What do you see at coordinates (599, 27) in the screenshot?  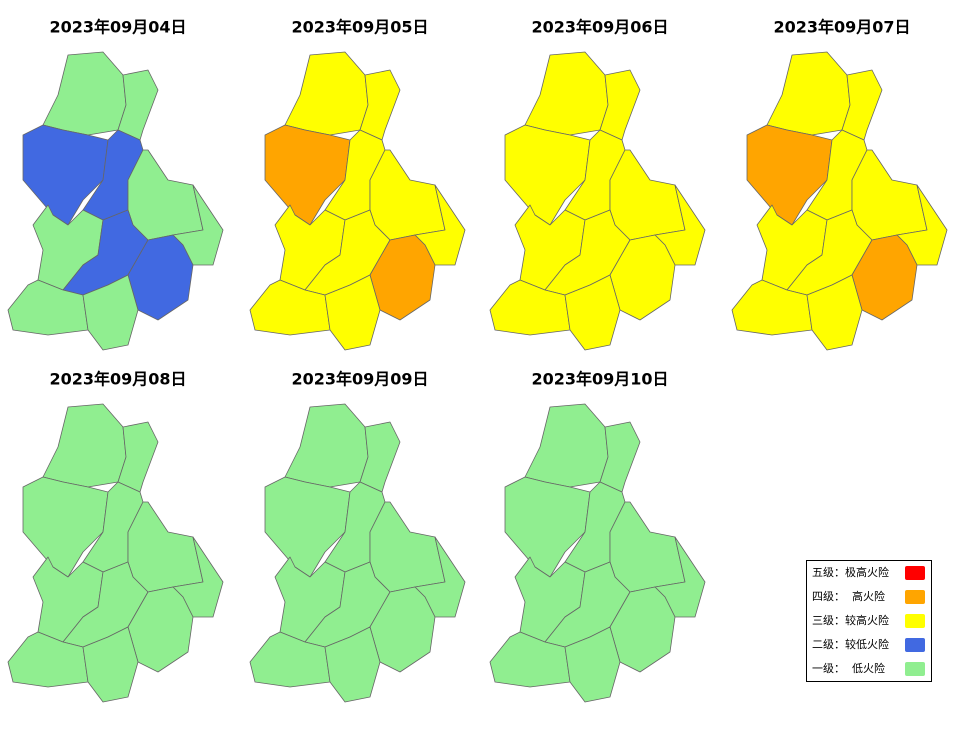 I see `map-title: 2023年09月06日` at bounding box center [599, 27].